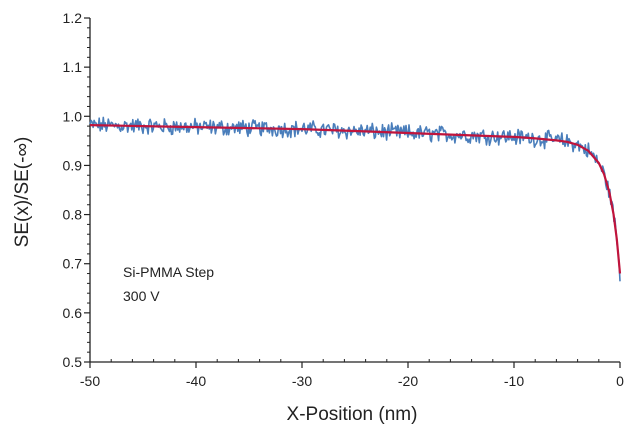 The image size is (630, 437). What do you see at coordinates (90, 381) in the screenshot?
I see `x-tick-label: -50` at bounding box center [90, 381].